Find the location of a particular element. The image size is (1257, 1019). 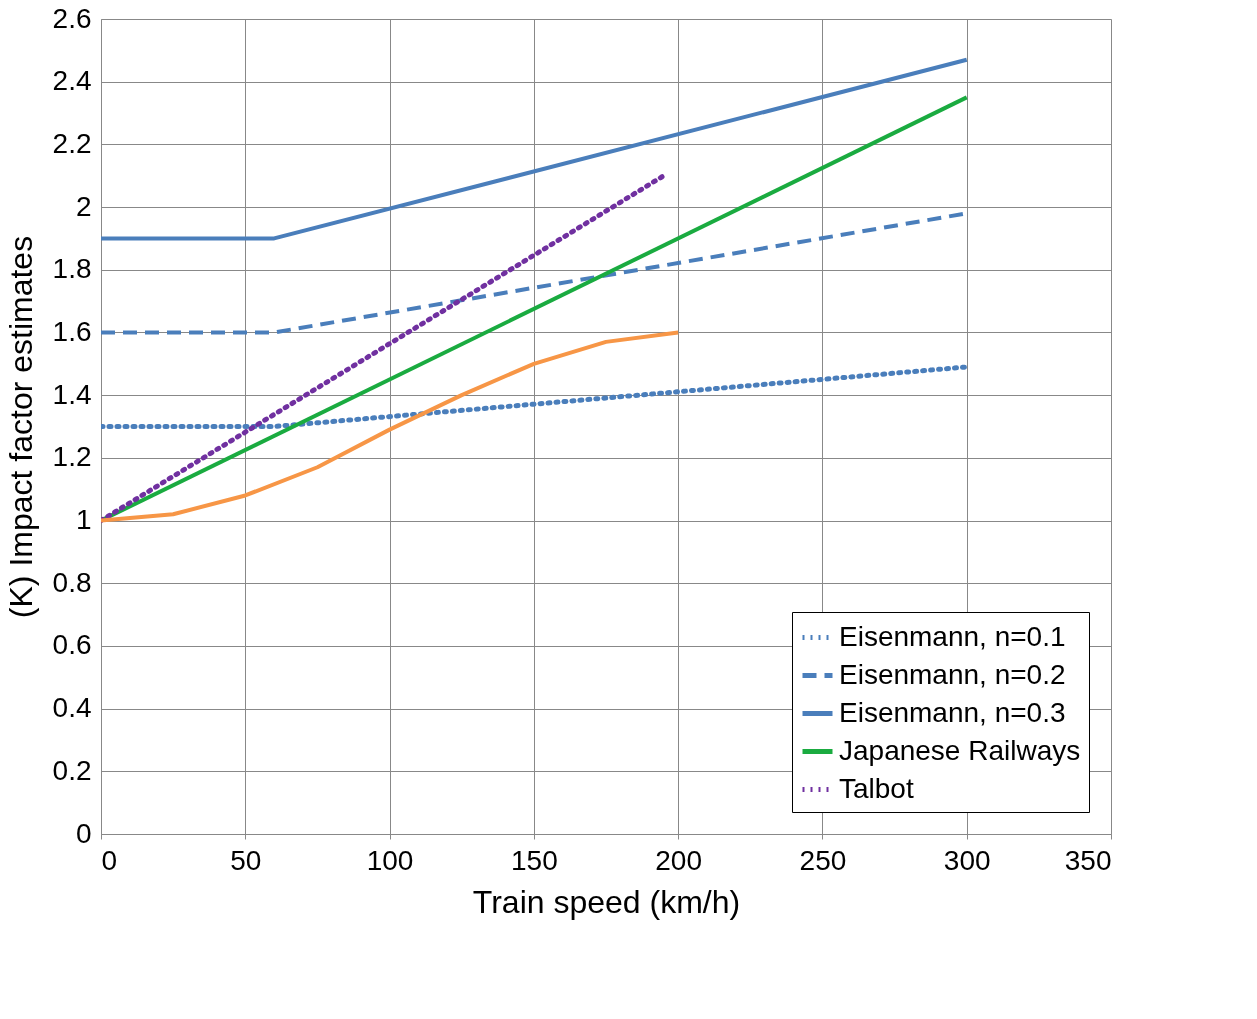

x-tick-label: 0 is located at coordinates (109, 860).